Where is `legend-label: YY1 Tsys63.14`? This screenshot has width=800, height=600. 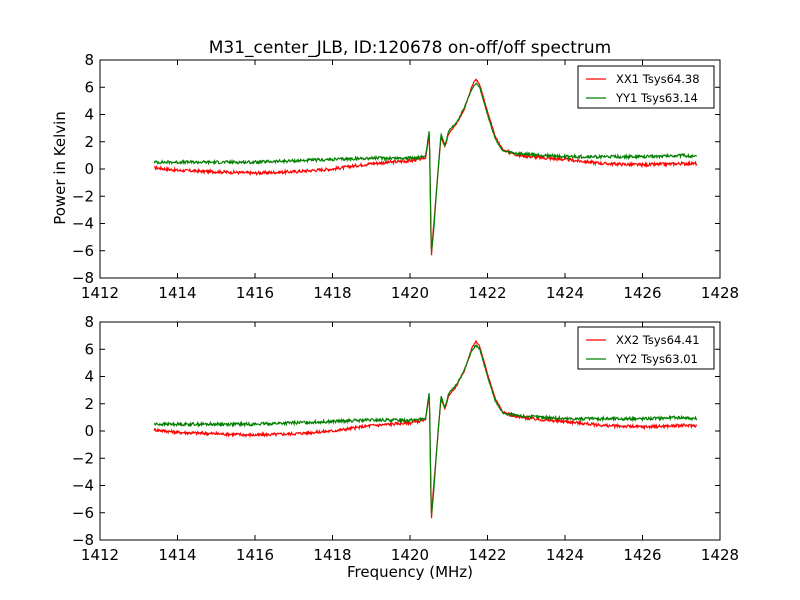 legend-label: YY1 Tsys63.14 is located at coordinates (656, 98).